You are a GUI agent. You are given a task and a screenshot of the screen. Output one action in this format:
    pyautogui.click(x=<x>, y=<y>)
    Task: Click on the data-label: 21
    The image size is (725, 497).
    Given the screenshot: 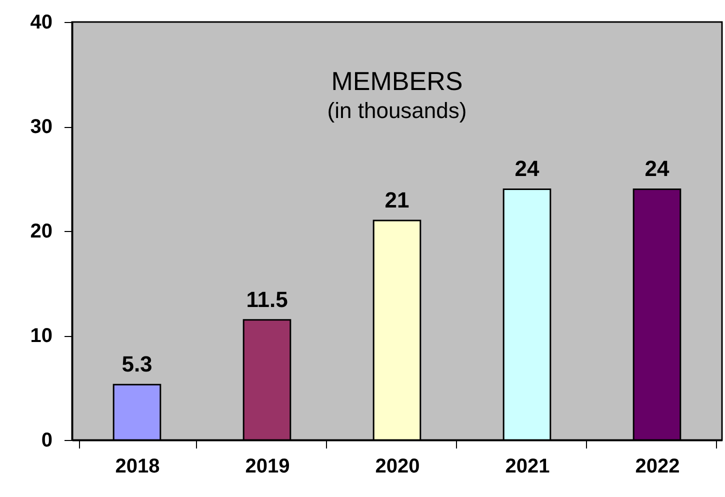 What is the action you would take?
    pyautogui.click(x=397, y=200)
    